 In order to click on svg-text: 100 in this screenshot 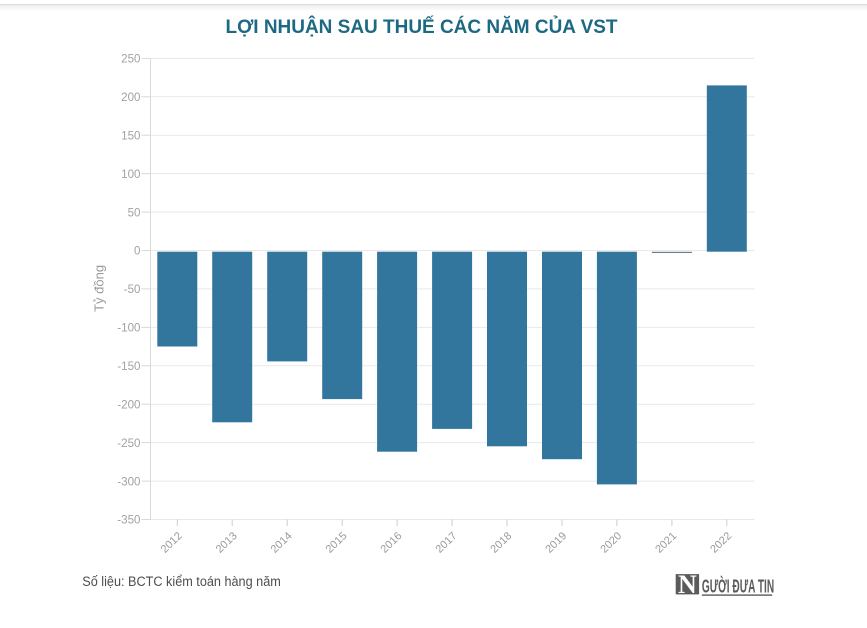, I will do `click(130, 174)`.